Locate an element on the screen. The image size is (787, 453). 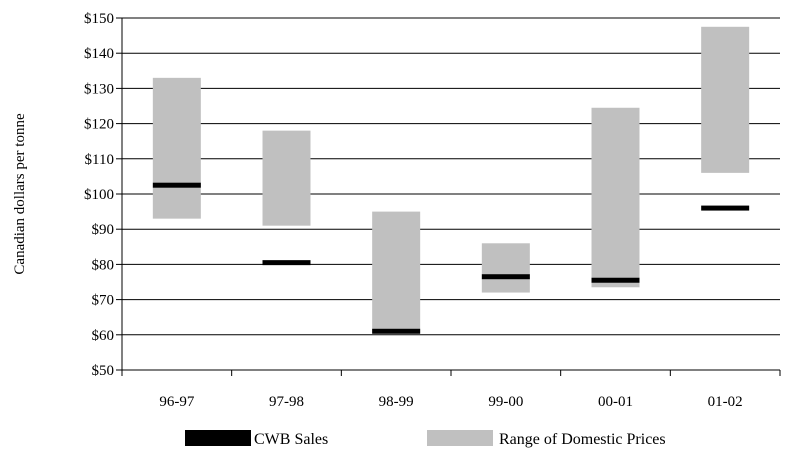
y-tick-label: $50 is located at coordinates (103, 371).